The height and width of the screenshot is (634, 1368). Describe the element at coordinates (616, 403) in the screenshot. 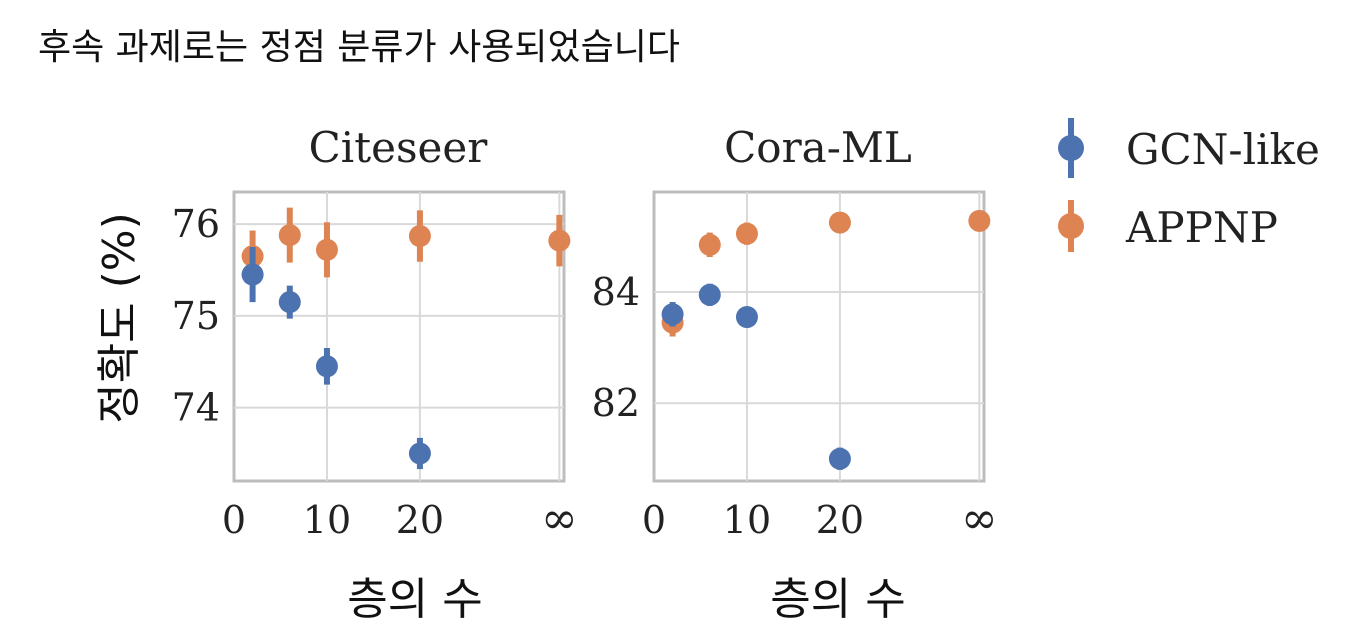

I see `y-tick-label: 82` at that location.